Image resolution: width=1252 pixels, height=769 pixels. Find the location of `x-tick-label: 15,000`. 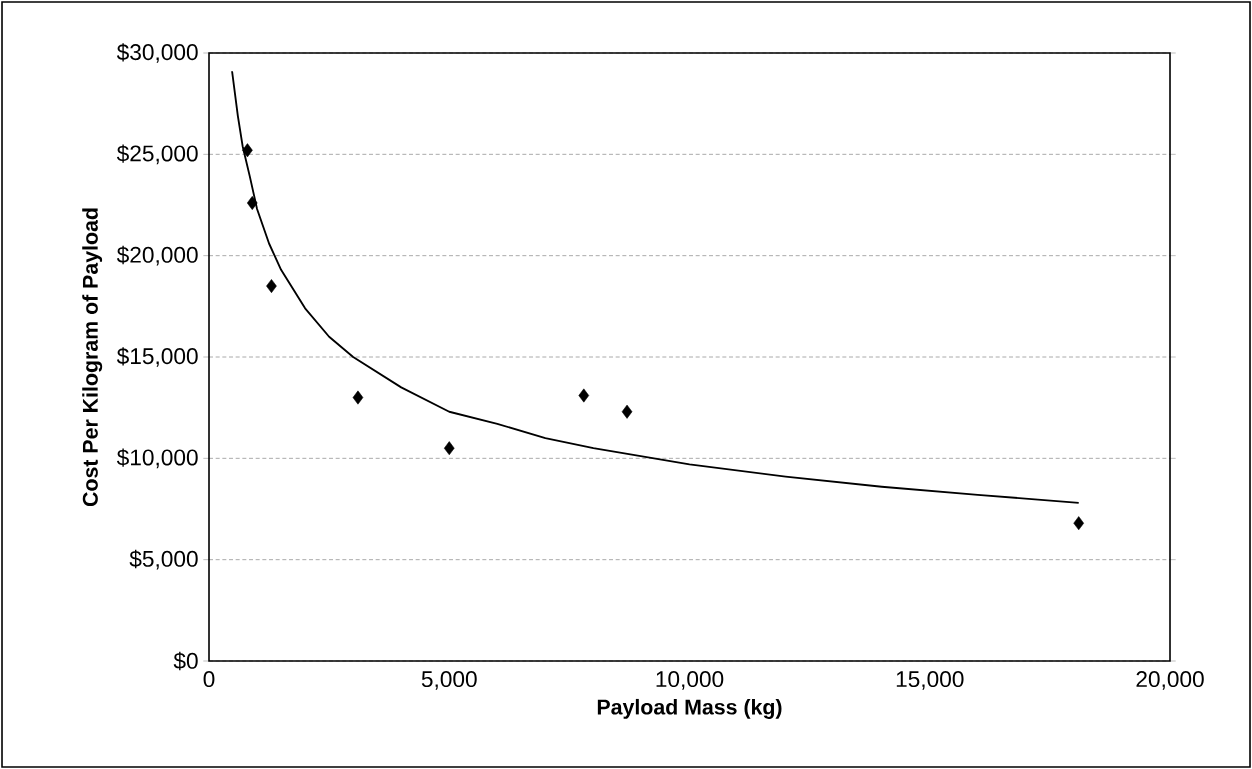

x-tick-label: 15,000 is located at coordinates (930, 680).